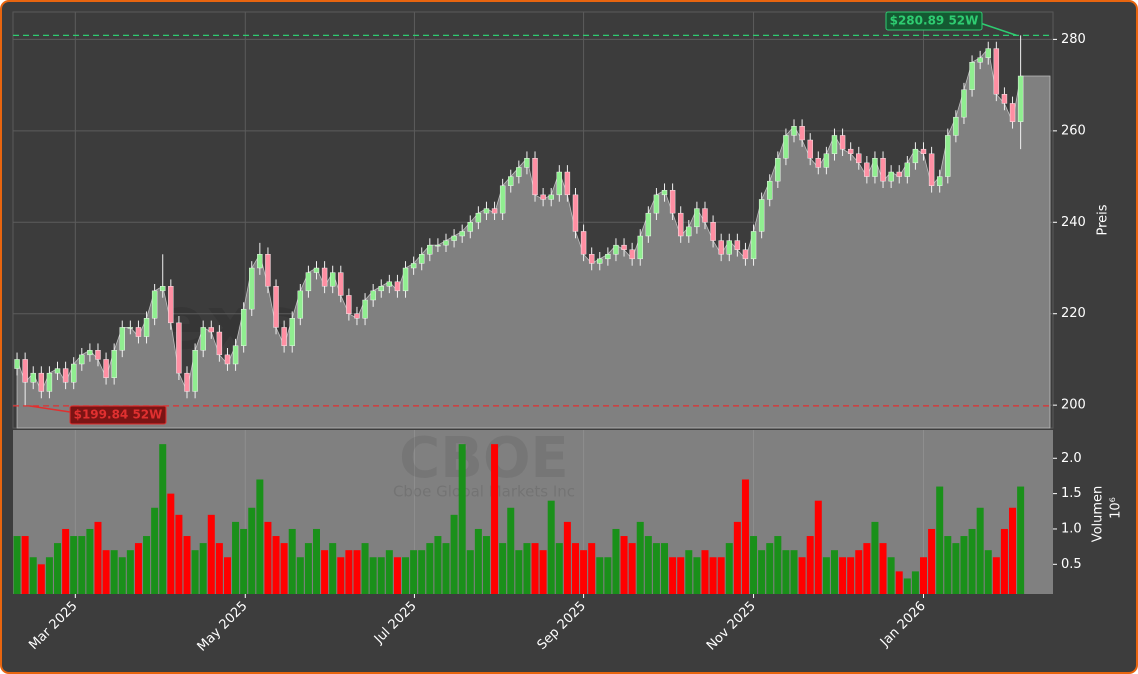  I want to click on x-tick-label: Nov 2025, so click(731, 626).